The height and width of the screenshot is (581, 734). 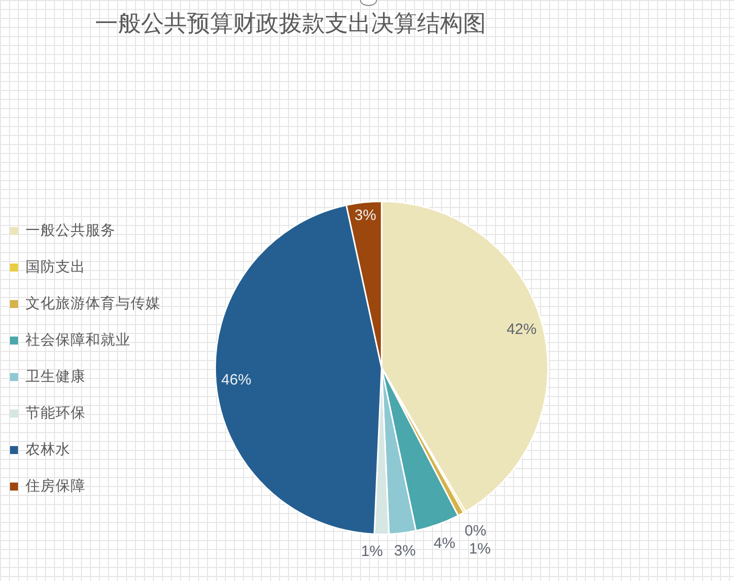 I want to click on data-label: 42%, so click(x=521, y=329).